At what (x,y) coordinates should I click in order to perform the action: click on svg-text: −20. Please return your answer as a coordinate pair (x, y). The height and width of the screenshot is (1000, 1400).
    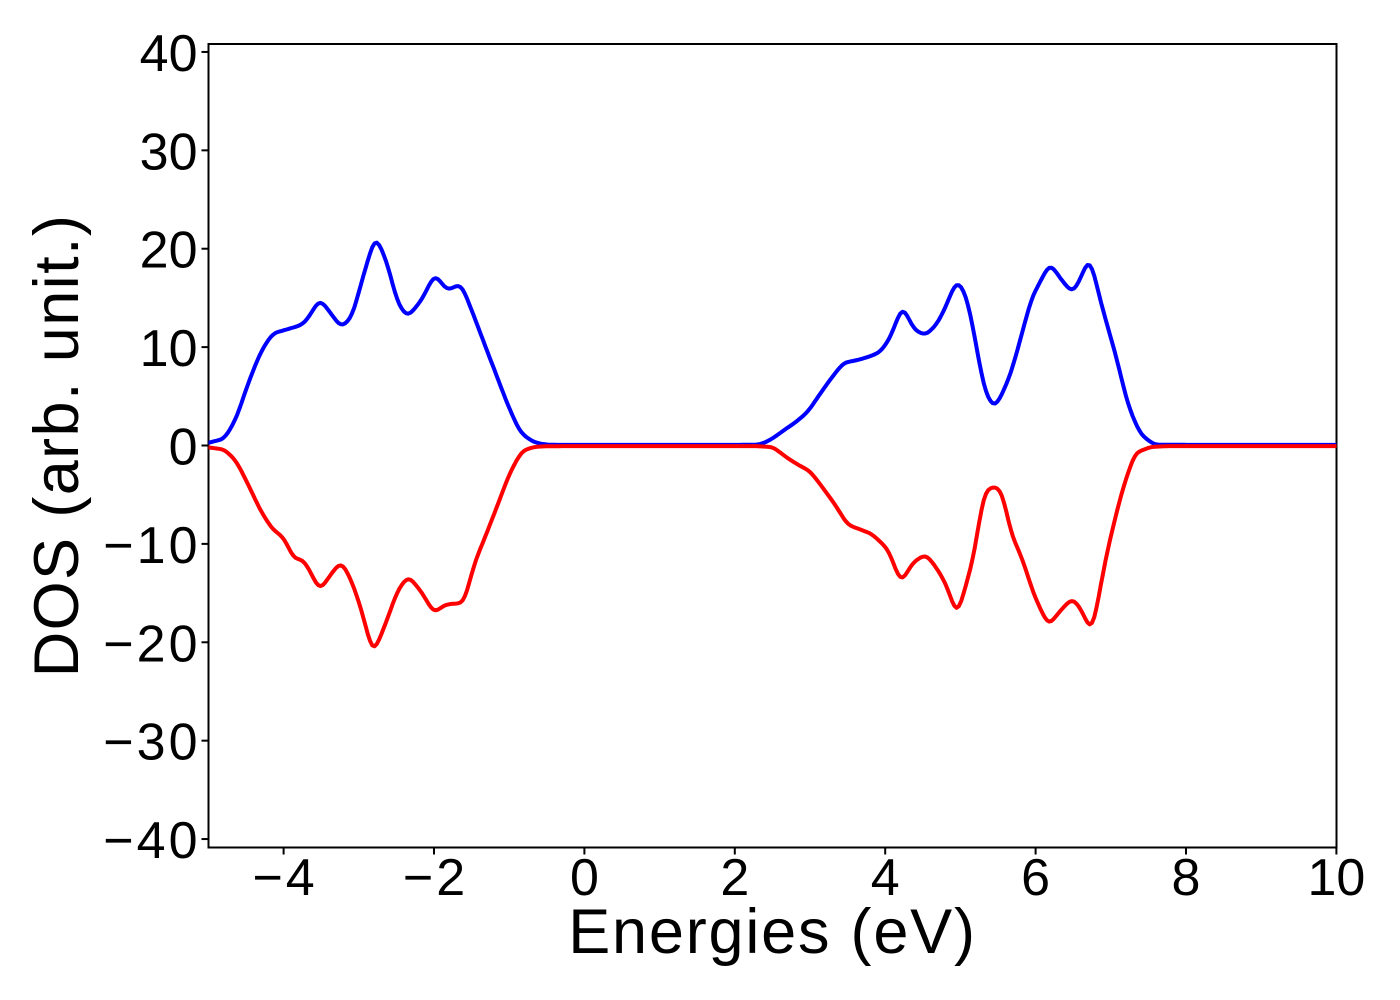
    Looking at the image, I should click on (151, 644).